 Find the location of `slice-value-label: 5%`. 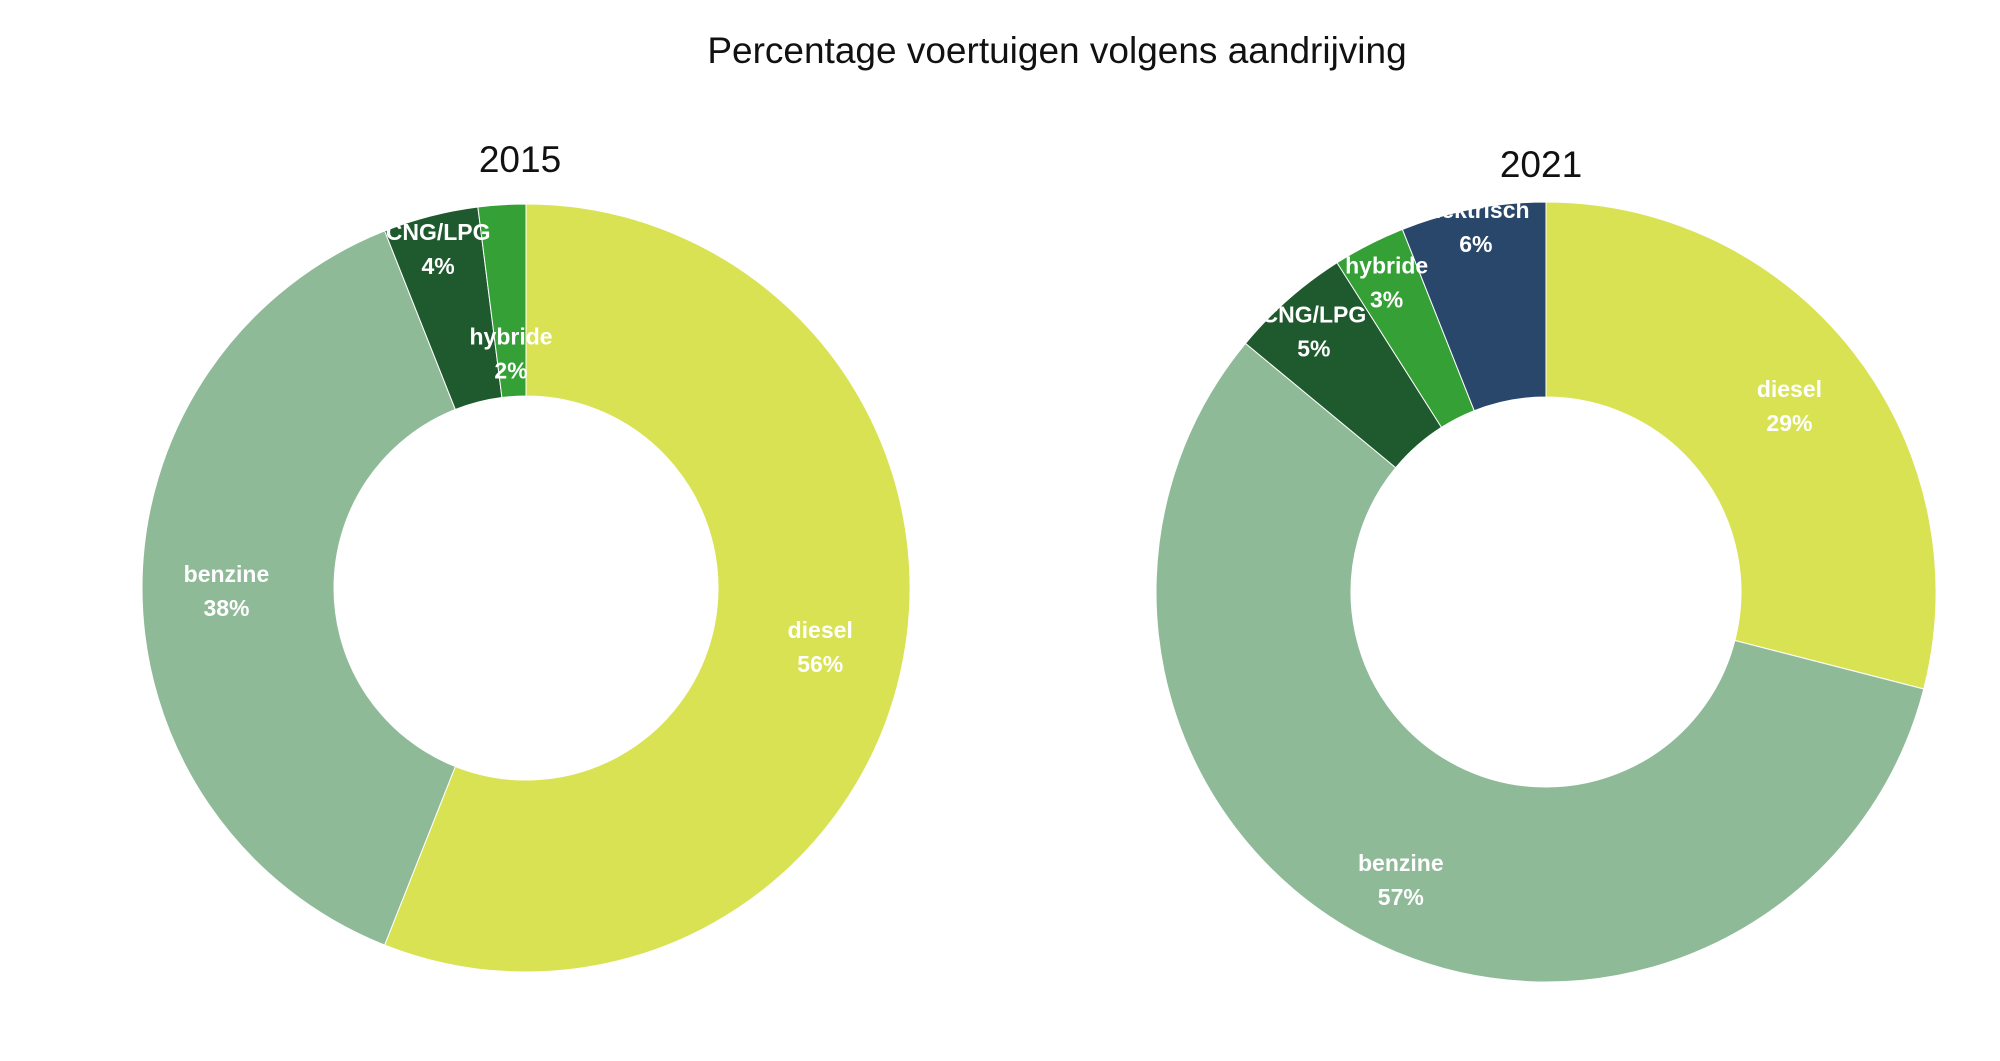

slice-value-label: 5% is located at coordinates (1313, 349).